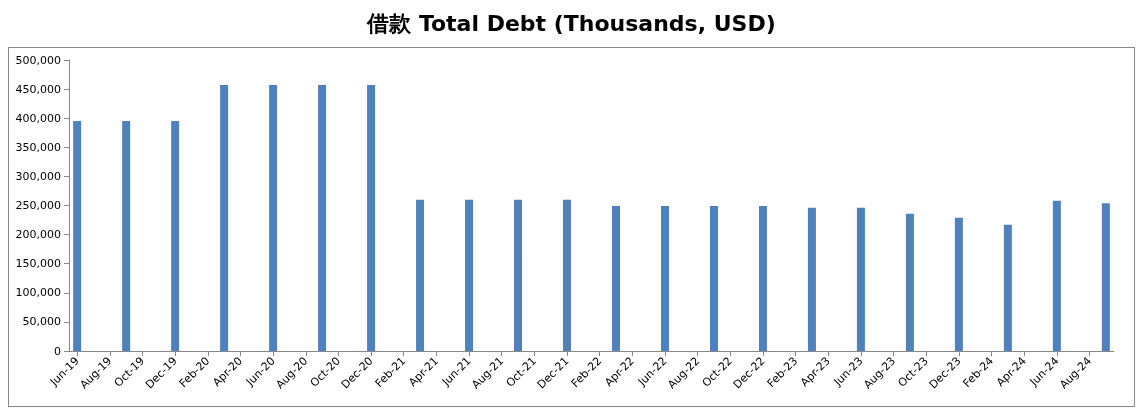 Image resolution: width=1143 pixels, height=413 pixels. I want to click on y-tick-label: 150,000, so click(38, 264).